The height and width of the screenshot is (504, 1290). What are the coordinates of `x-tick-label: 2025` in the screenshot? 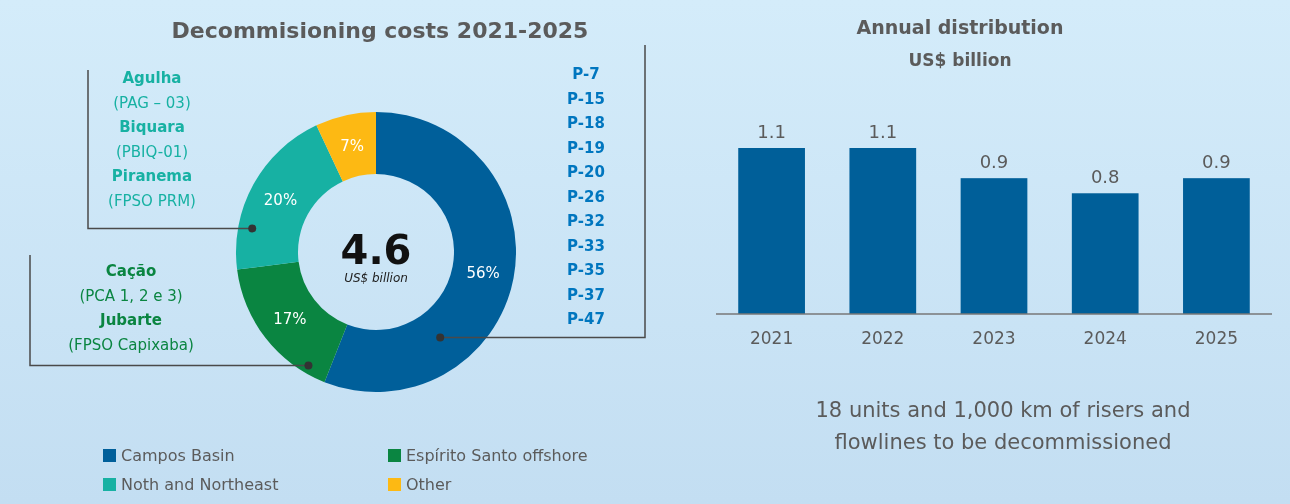 It's located at (1216, 338).